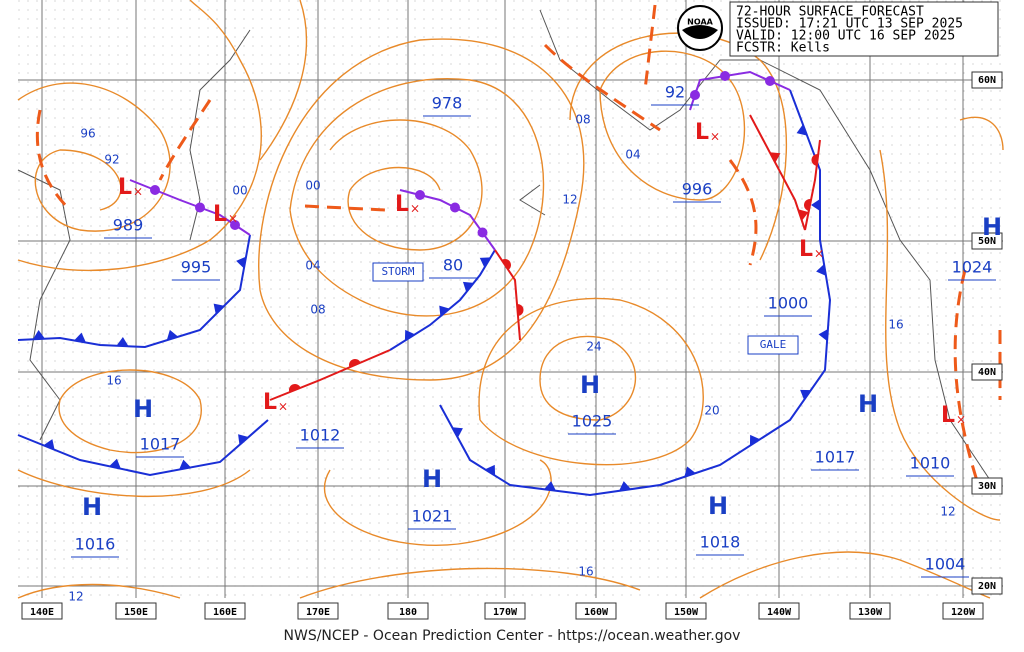  I want to click on noaa-logo-text: NOAA, so click(700, 22).